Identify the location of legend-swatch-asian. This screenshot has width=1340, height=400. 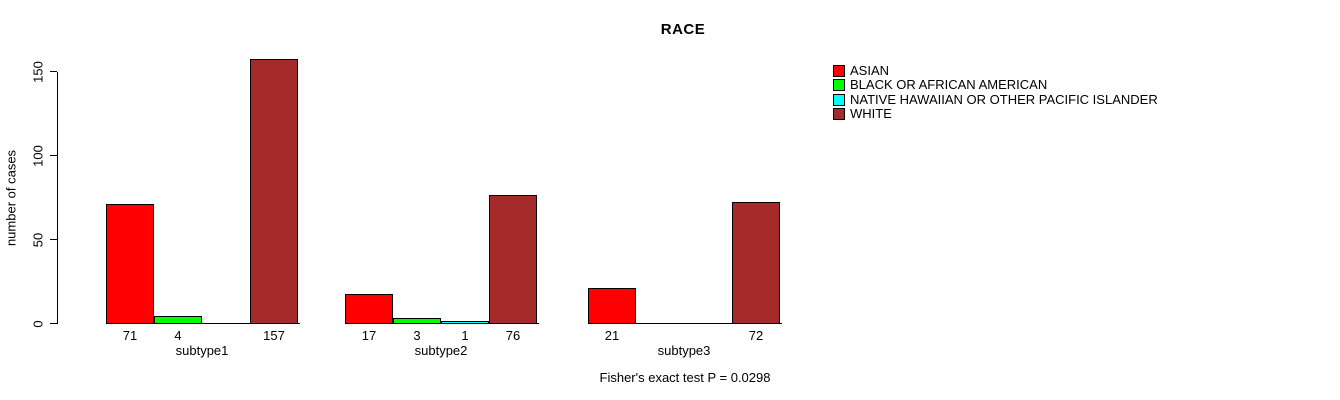
(839, 71).